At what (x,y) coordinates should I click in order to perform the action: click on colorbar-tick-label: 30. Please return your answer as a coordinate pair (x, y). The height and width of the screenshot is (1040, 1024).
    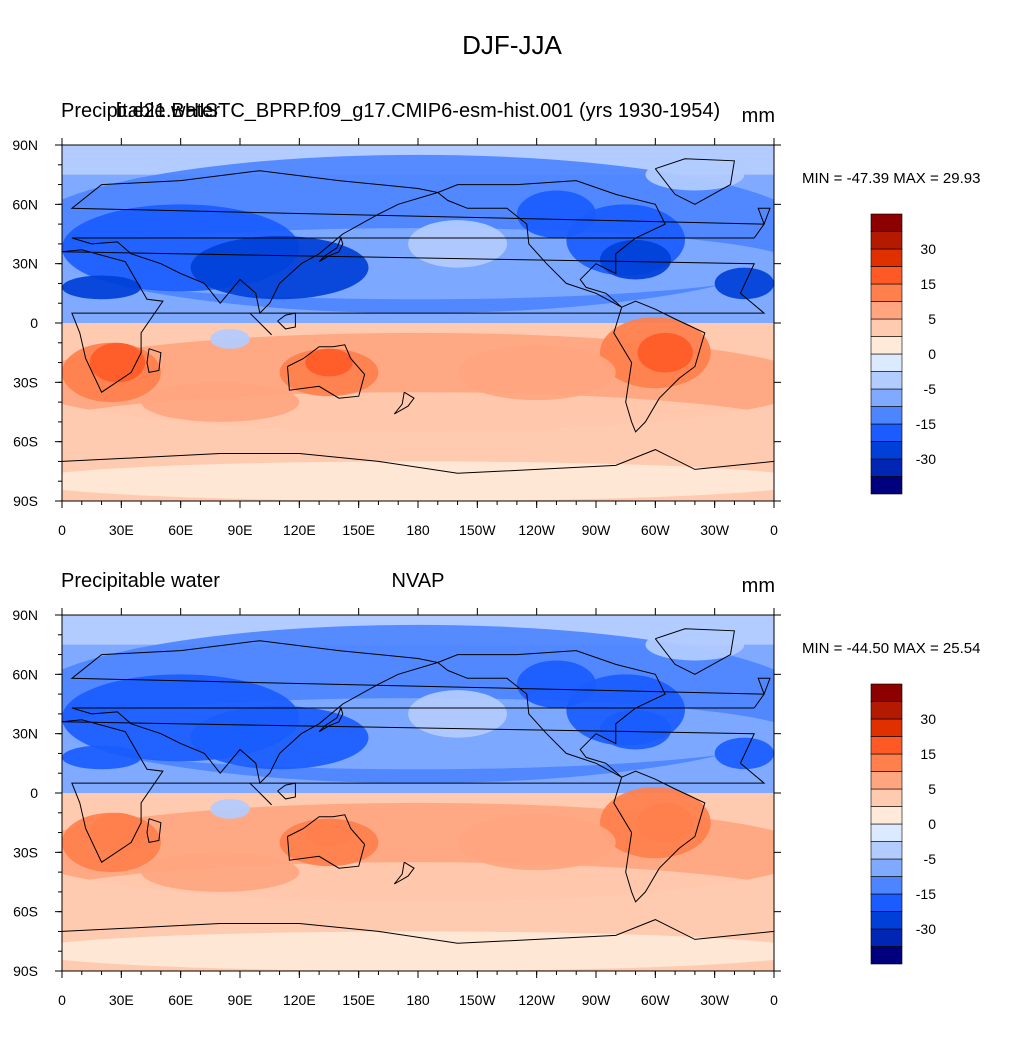
    Looking at the image, I should click on (928, 249).